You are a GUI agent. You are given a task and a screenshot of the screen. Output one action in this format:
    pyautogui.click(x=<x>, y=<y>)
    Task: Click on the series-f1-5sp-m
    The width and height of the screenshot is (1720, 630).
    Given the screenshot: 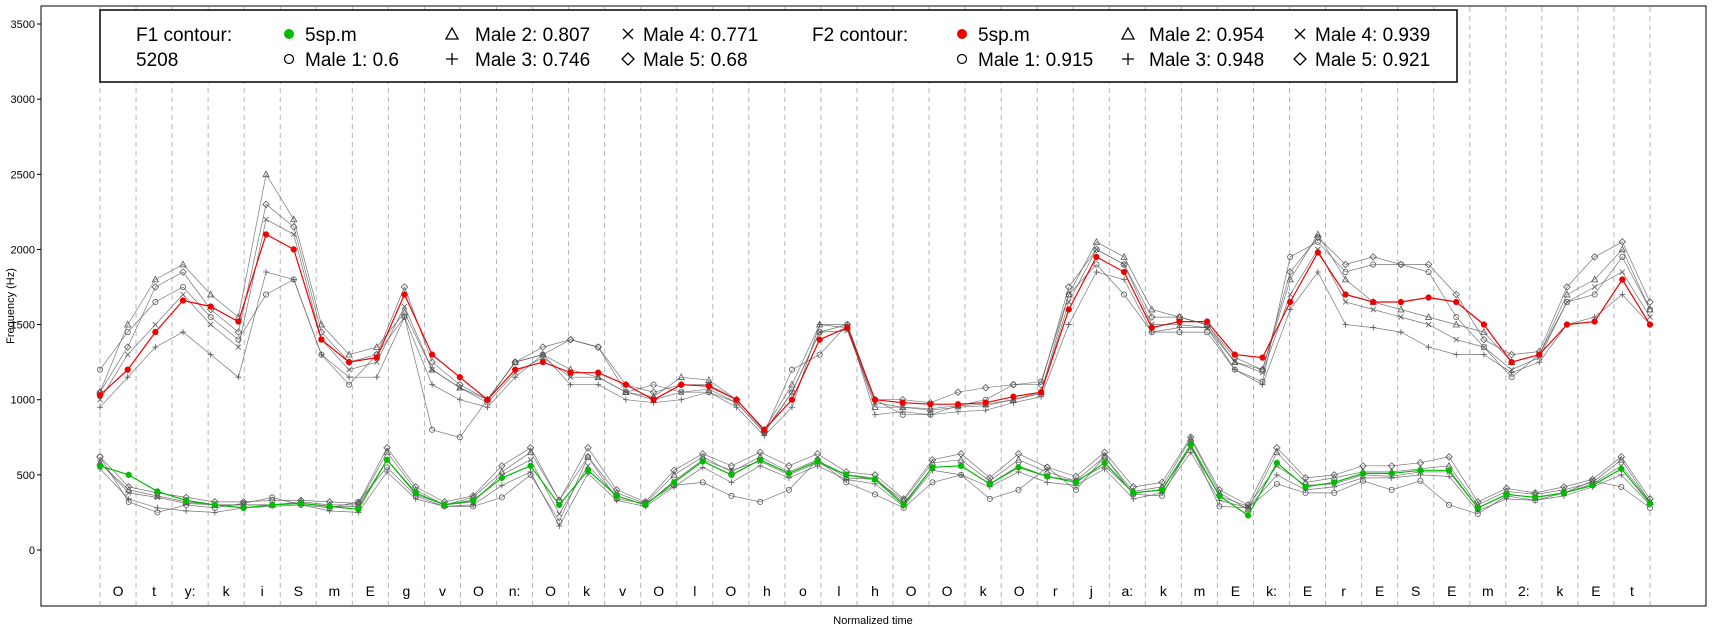 What is the action you would take?
    pyautogui.click(x=875, y=480)
    